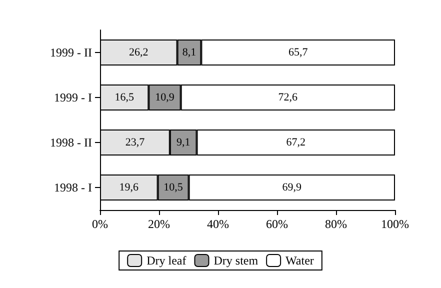  Describe the element at coordinates (236, 261) in the screenshot. I see `legend-label: Dry stem` at that location.